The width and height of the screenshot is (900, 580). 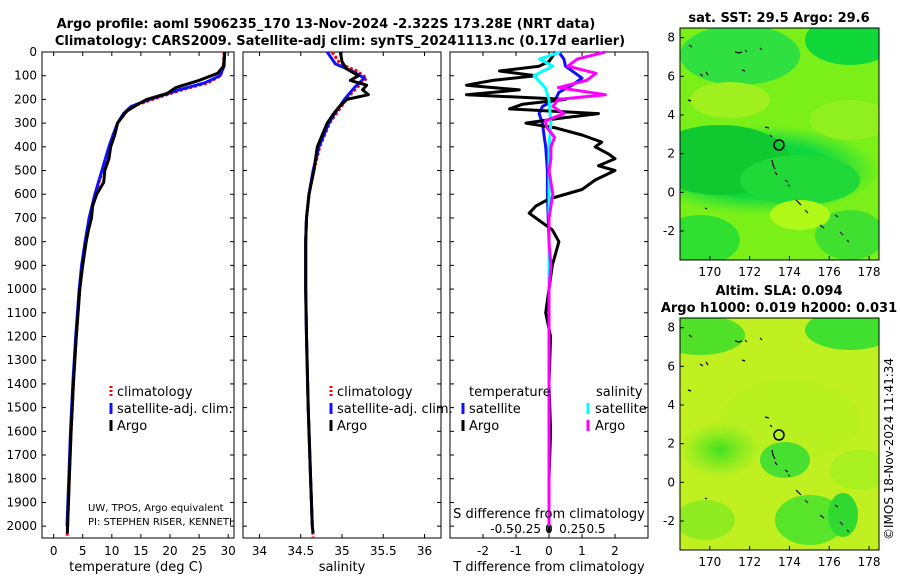 I want to click on series-temperature-argo, so click(x=541, y=292).